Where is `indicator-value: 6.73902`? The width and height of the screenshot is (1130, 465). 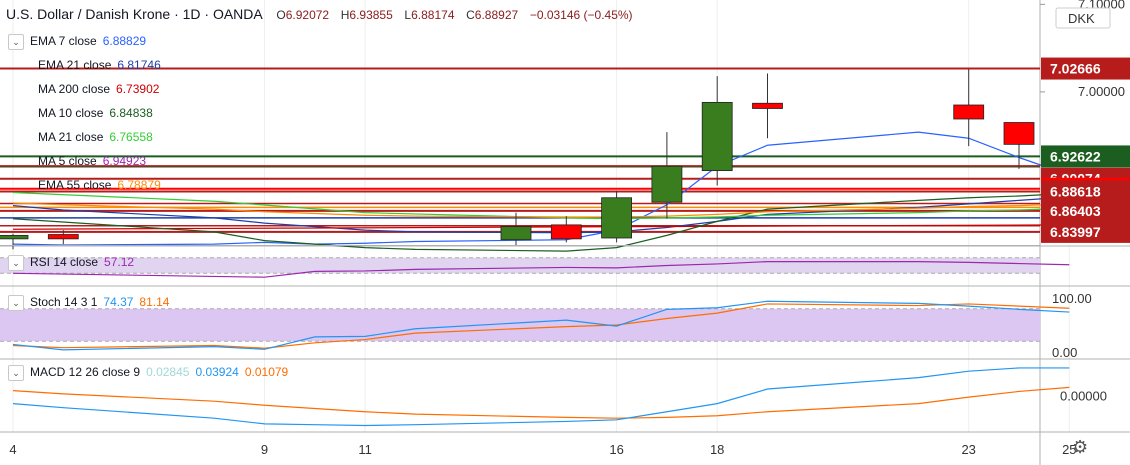 indicator-value: 6.73902 is located at coordinates (138, 89).